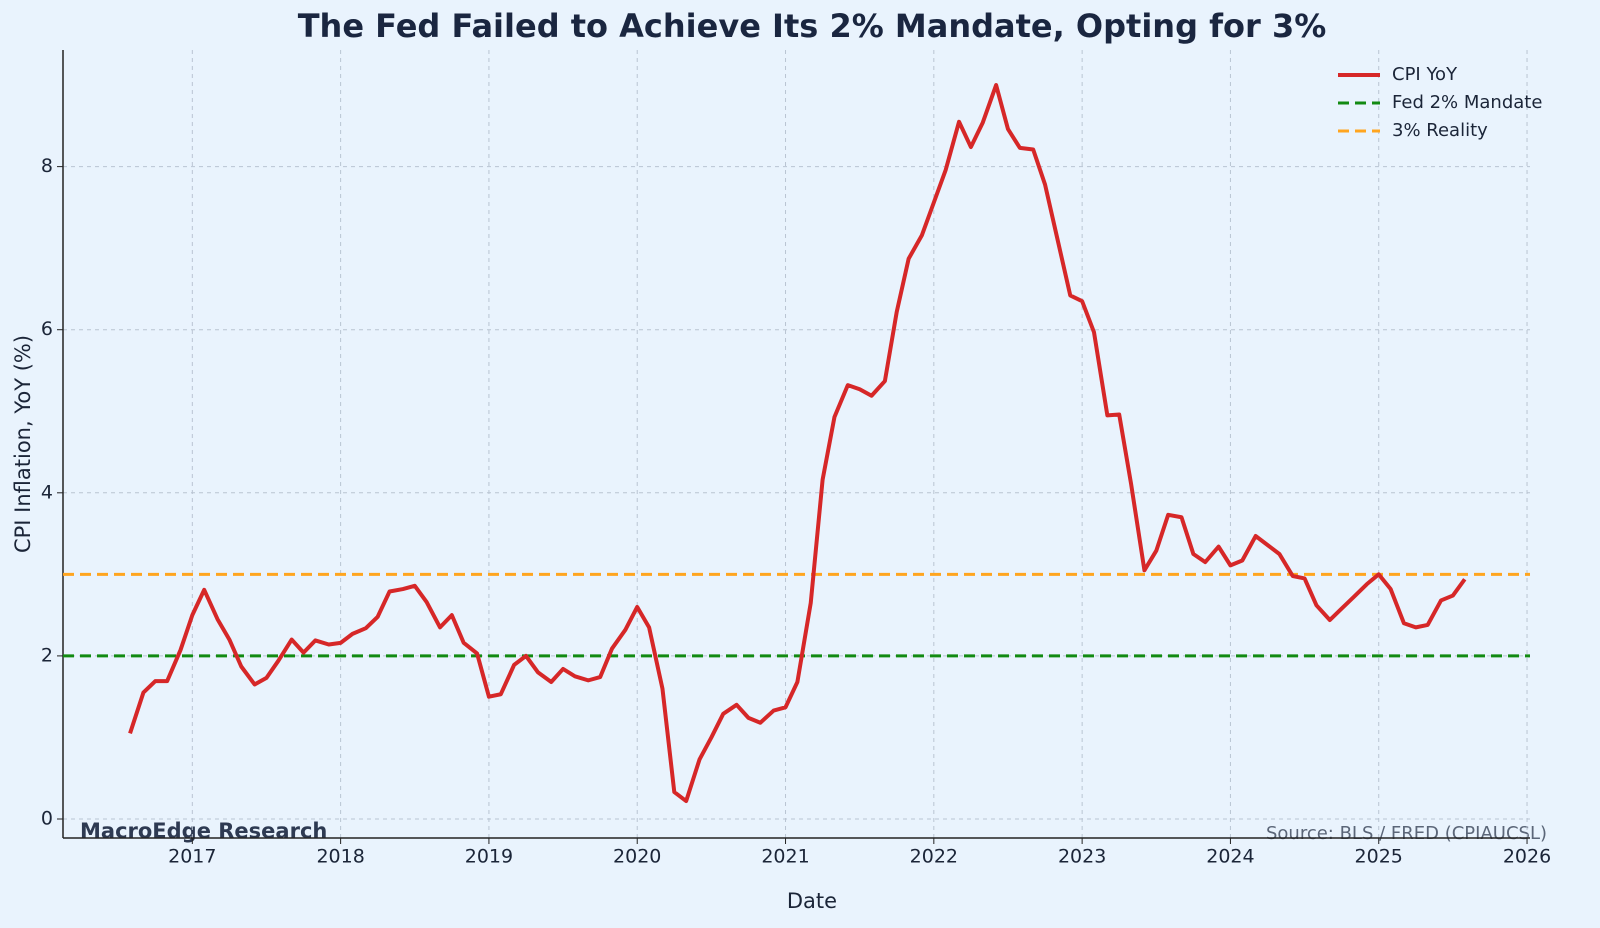 Image resolution: width=1600 pixels, height=928 pixels. What do you see at coordinates (23, 444) in the screenshot?
I see `y-axis-label: CPI Inflation, YoY (%)` at bounding box center [23, 444].